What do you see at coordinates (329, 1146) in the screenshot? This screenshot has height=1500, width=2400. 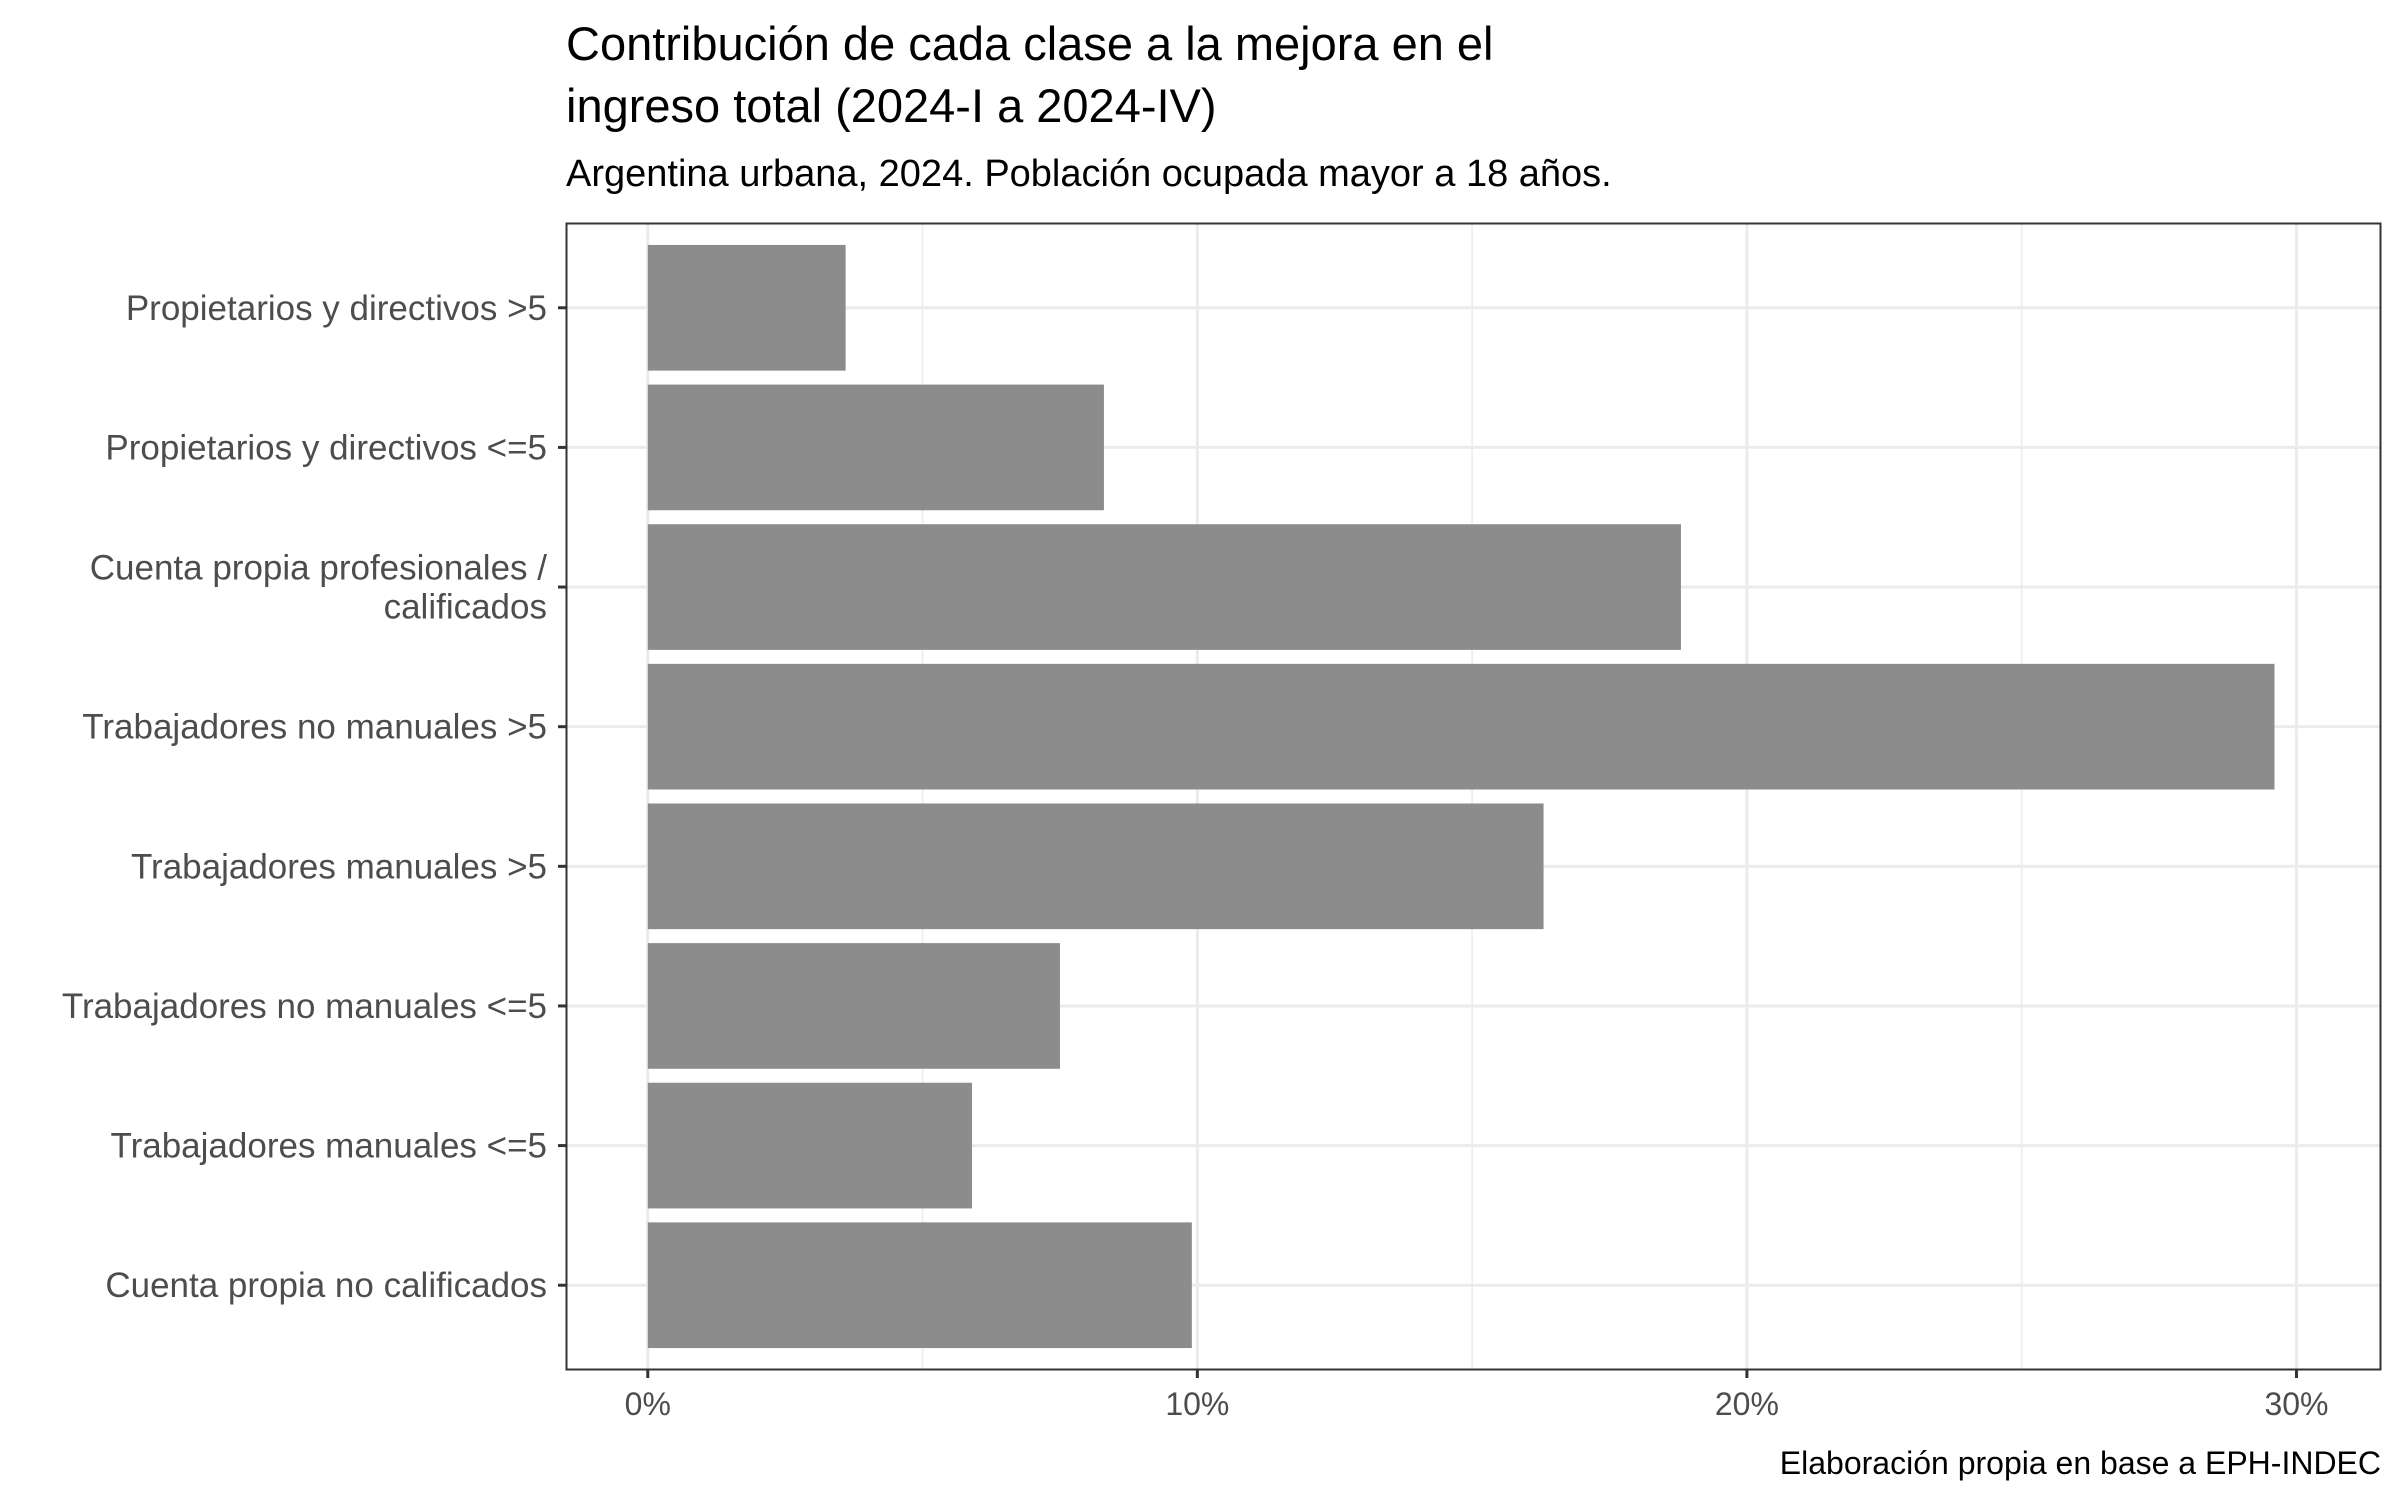 I see `y-tick-label: Trabajadores manuales <=5` at bounding box center [329, 1146].